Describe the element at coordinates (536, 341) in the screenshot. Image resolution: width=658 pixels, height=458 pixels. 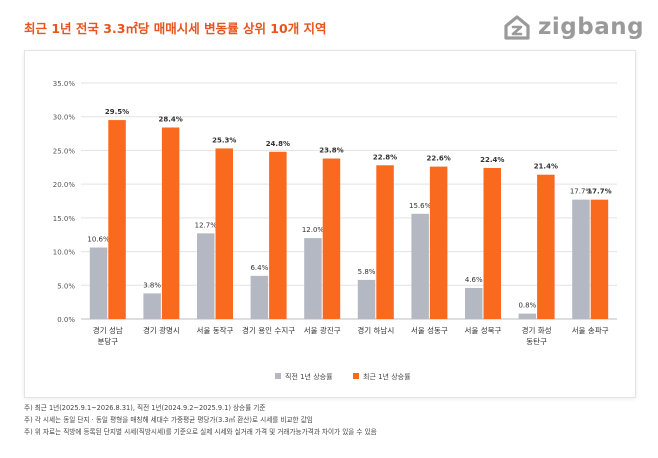
I see `x-tick-label: 동탄구` at that location.